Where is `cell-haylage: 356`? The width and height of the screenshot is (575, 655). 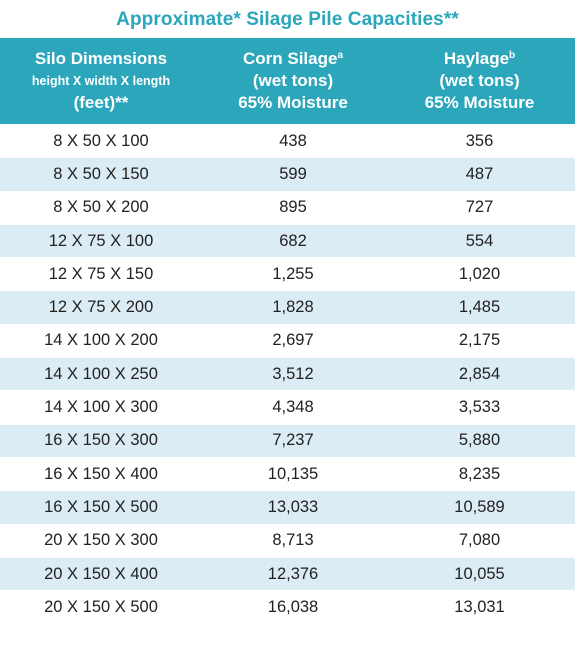 cell-haylage: 356 is located at coordinates (479, 140).